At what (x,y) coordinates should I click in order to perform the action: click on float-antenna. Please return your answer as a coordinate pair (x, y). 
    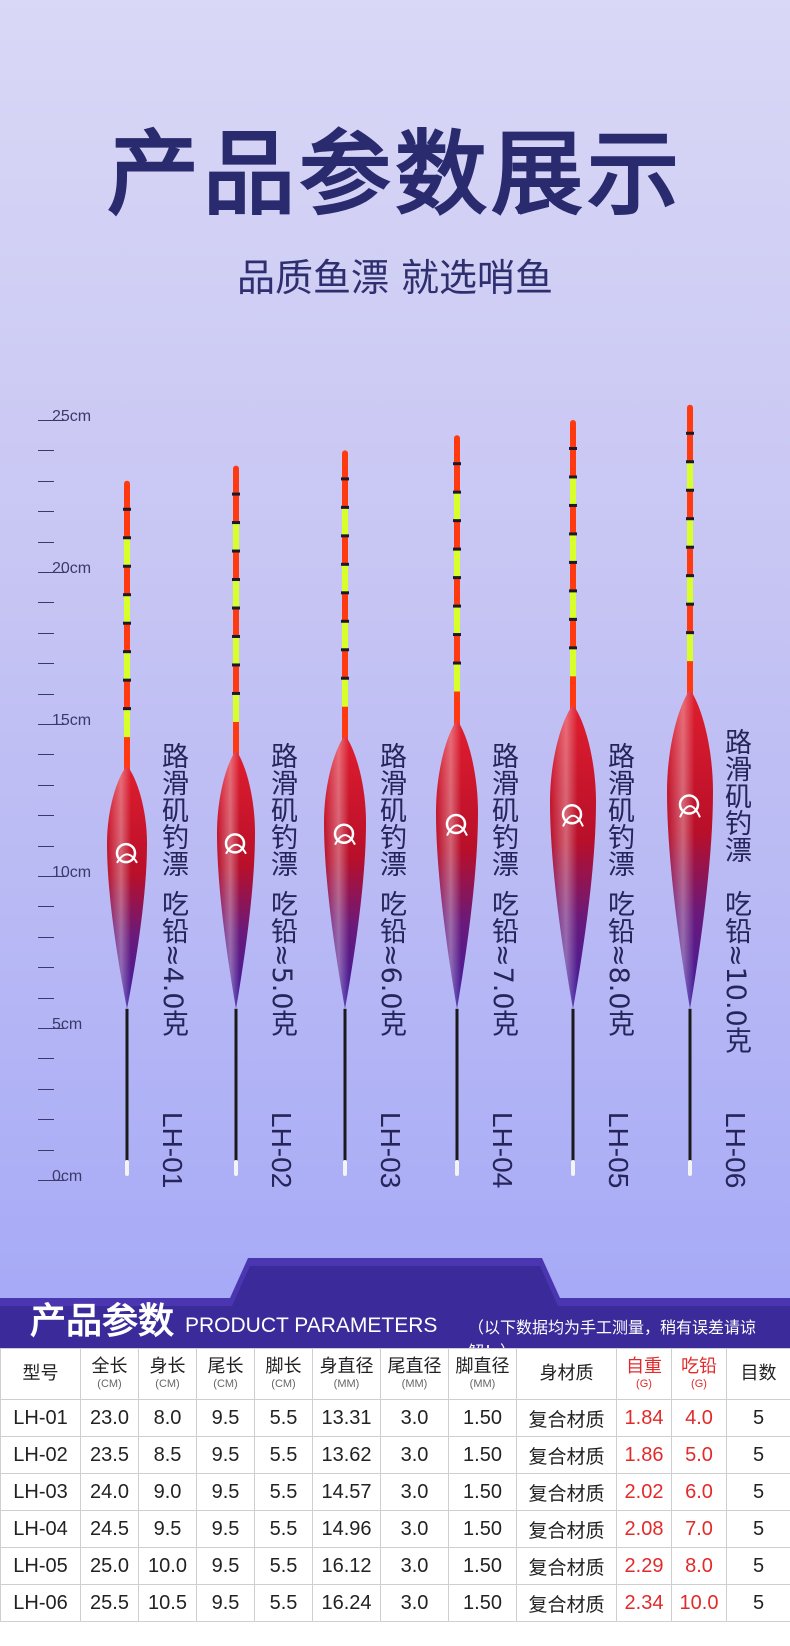
    Looking at the image, I should click on (457, 582).